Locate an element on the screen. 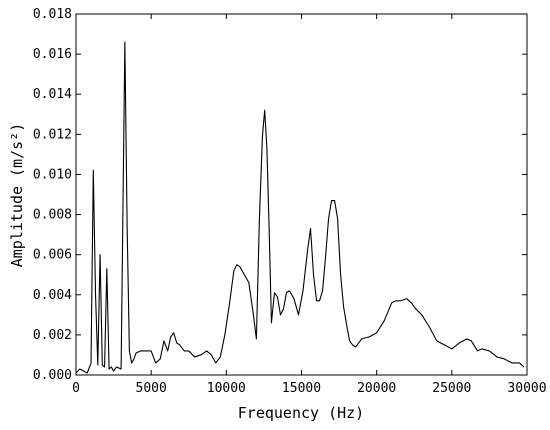 This screenshot has width=550, height=430. y-tick-label: 0.008 is located at coordinates (52, 215).